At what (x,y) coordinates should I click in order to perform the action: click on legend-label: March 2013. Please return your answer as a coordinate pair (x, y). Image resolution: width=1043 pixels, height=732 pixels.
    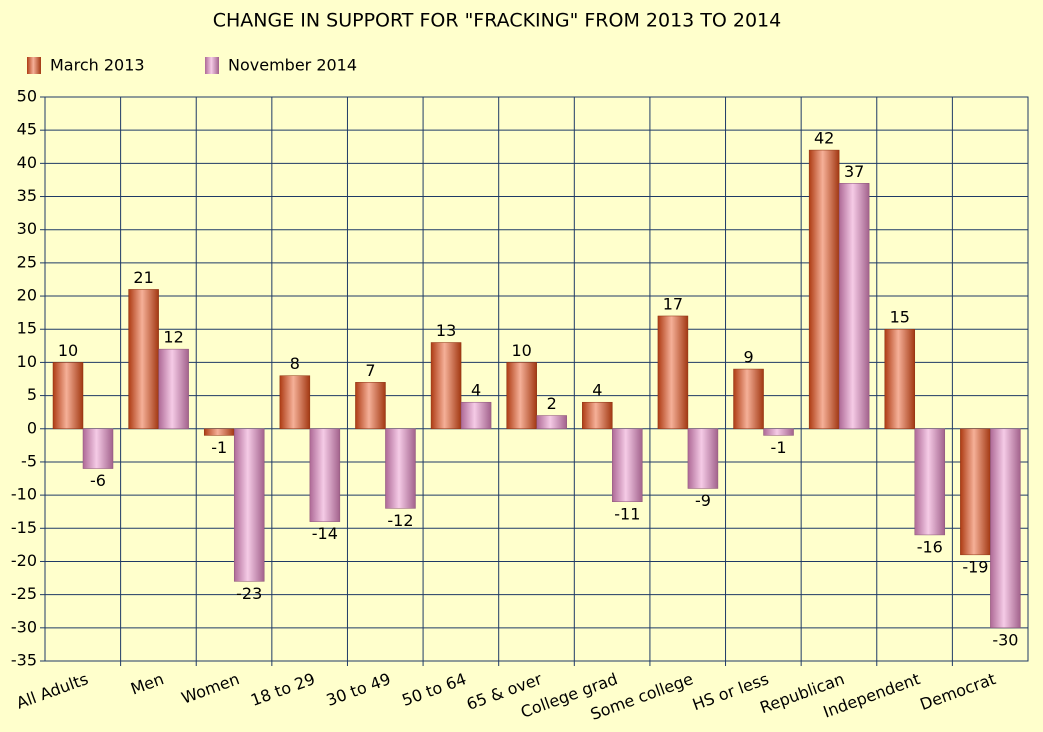
    Looking at the image, I should click on (97, 65).